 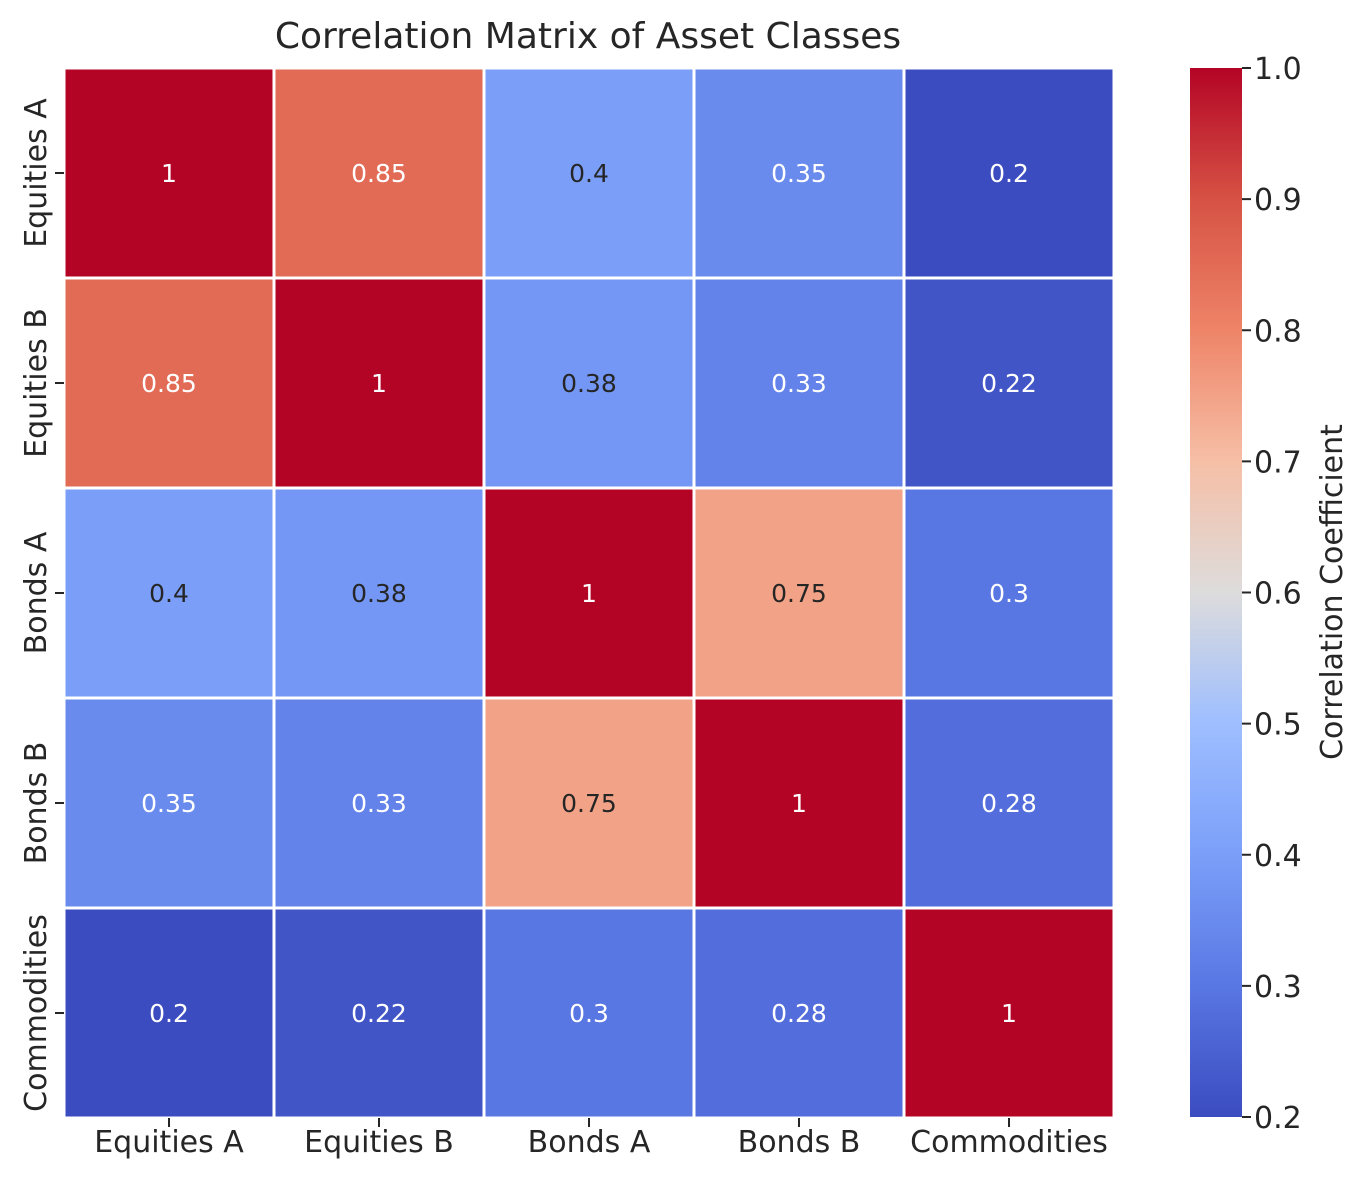 What do you see at coordinates (36, 803) in the screenshot?
I see `y-tick-label: Bonds B` at bounding box center [36, 803].